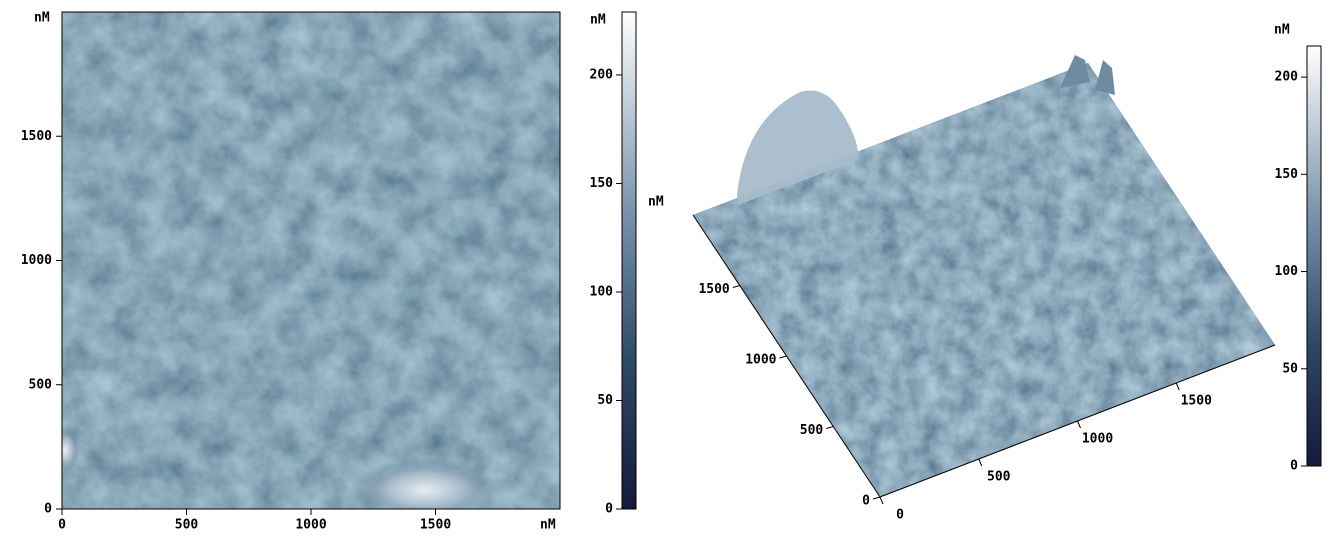 The image size is (1336, 537). What do you see at coordinates (548, 525) in the screenshot?
I see `x-unit: nM` at bounding box center [548, 525].